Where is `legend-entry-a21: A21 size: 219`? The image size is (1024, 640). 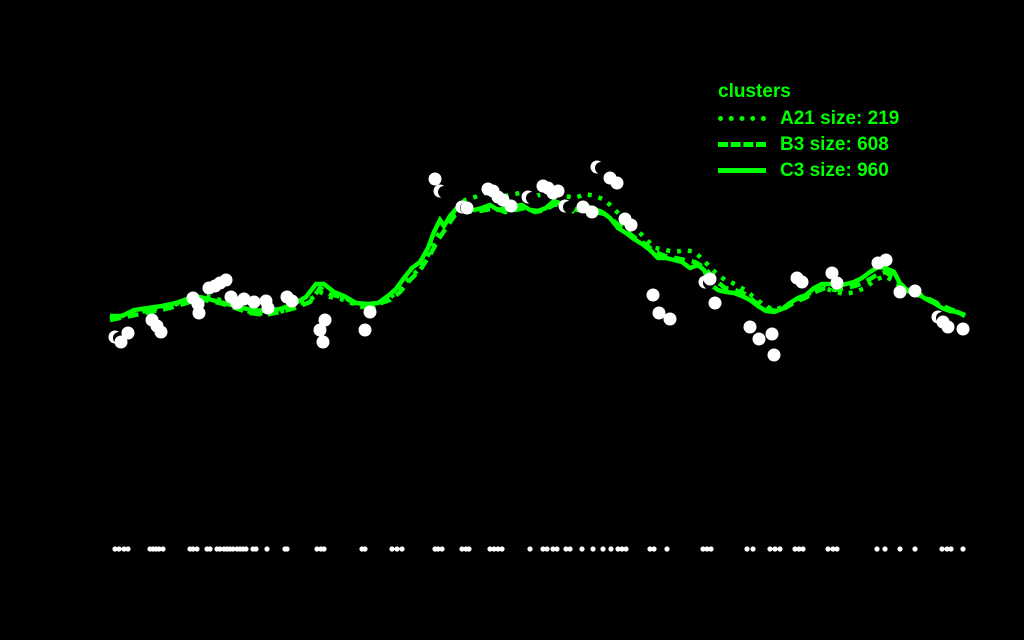 legend-entry-a21: A21 size: 219 is located at coordinates (808, 118).